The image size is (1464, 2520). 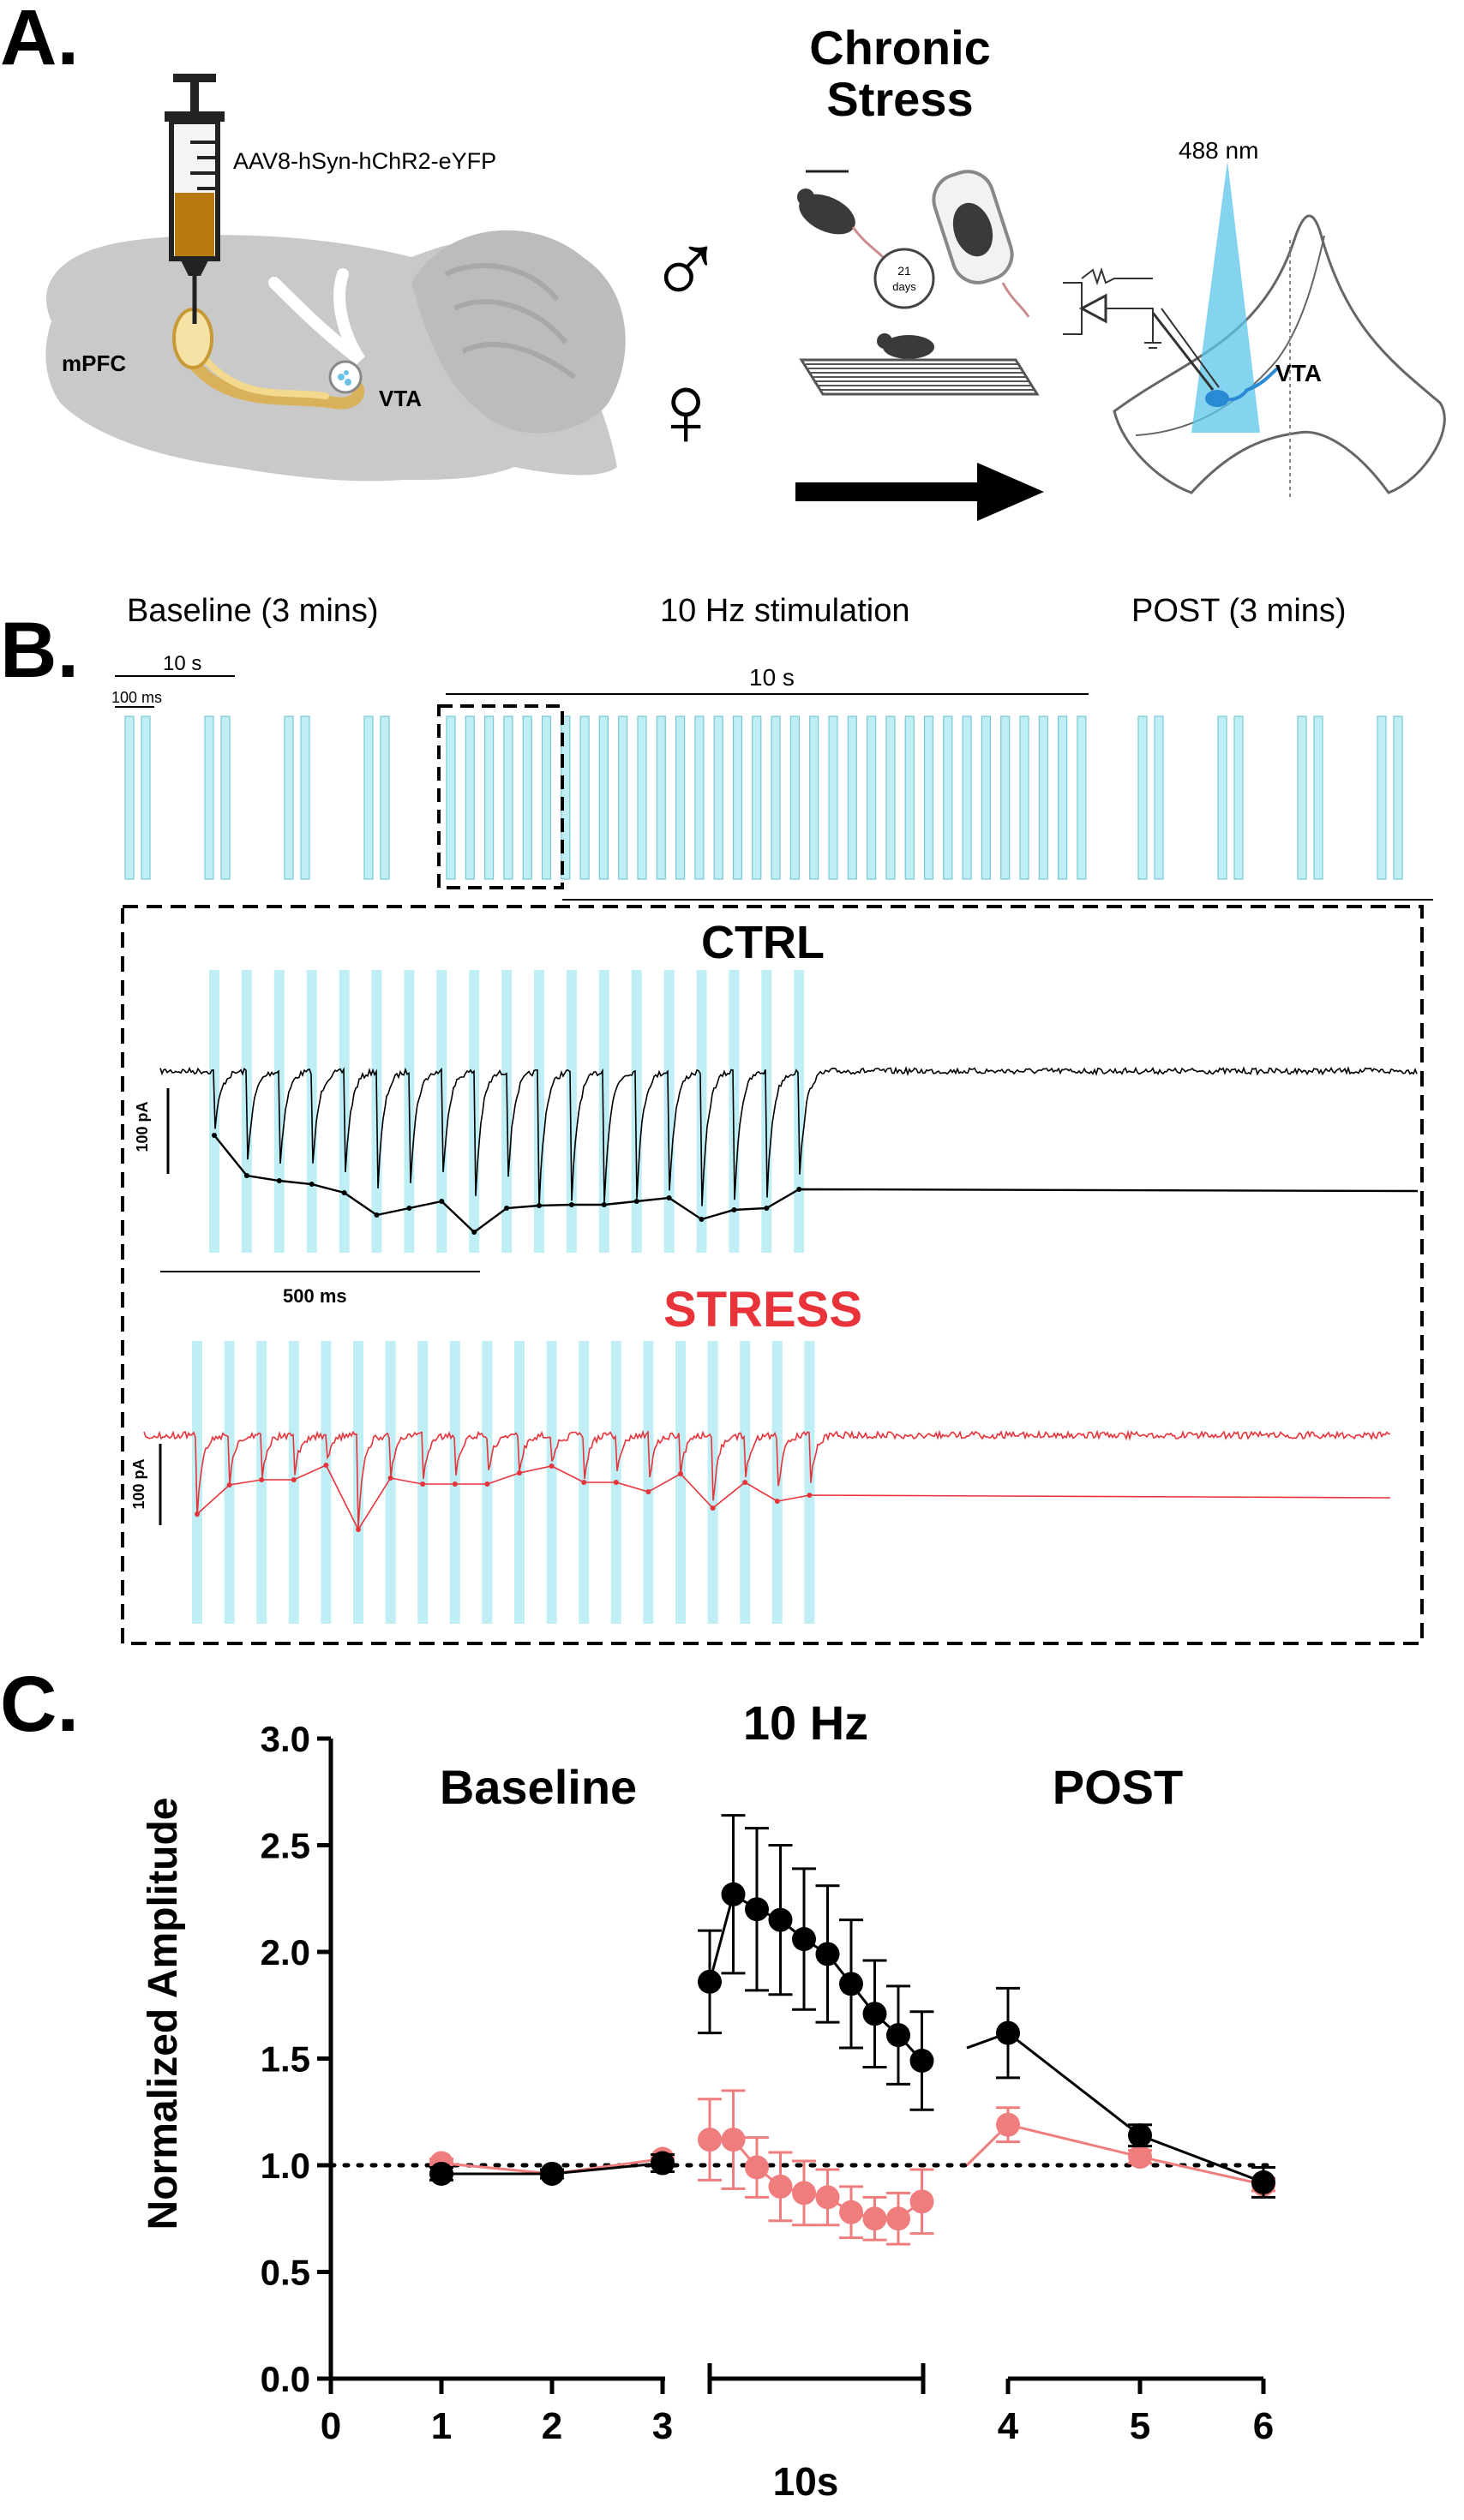 What do you see at coordinates (1239, 611) in the screenshot?
I see `post-label: POST (3 mins)` at bounding box center [1239, 611].